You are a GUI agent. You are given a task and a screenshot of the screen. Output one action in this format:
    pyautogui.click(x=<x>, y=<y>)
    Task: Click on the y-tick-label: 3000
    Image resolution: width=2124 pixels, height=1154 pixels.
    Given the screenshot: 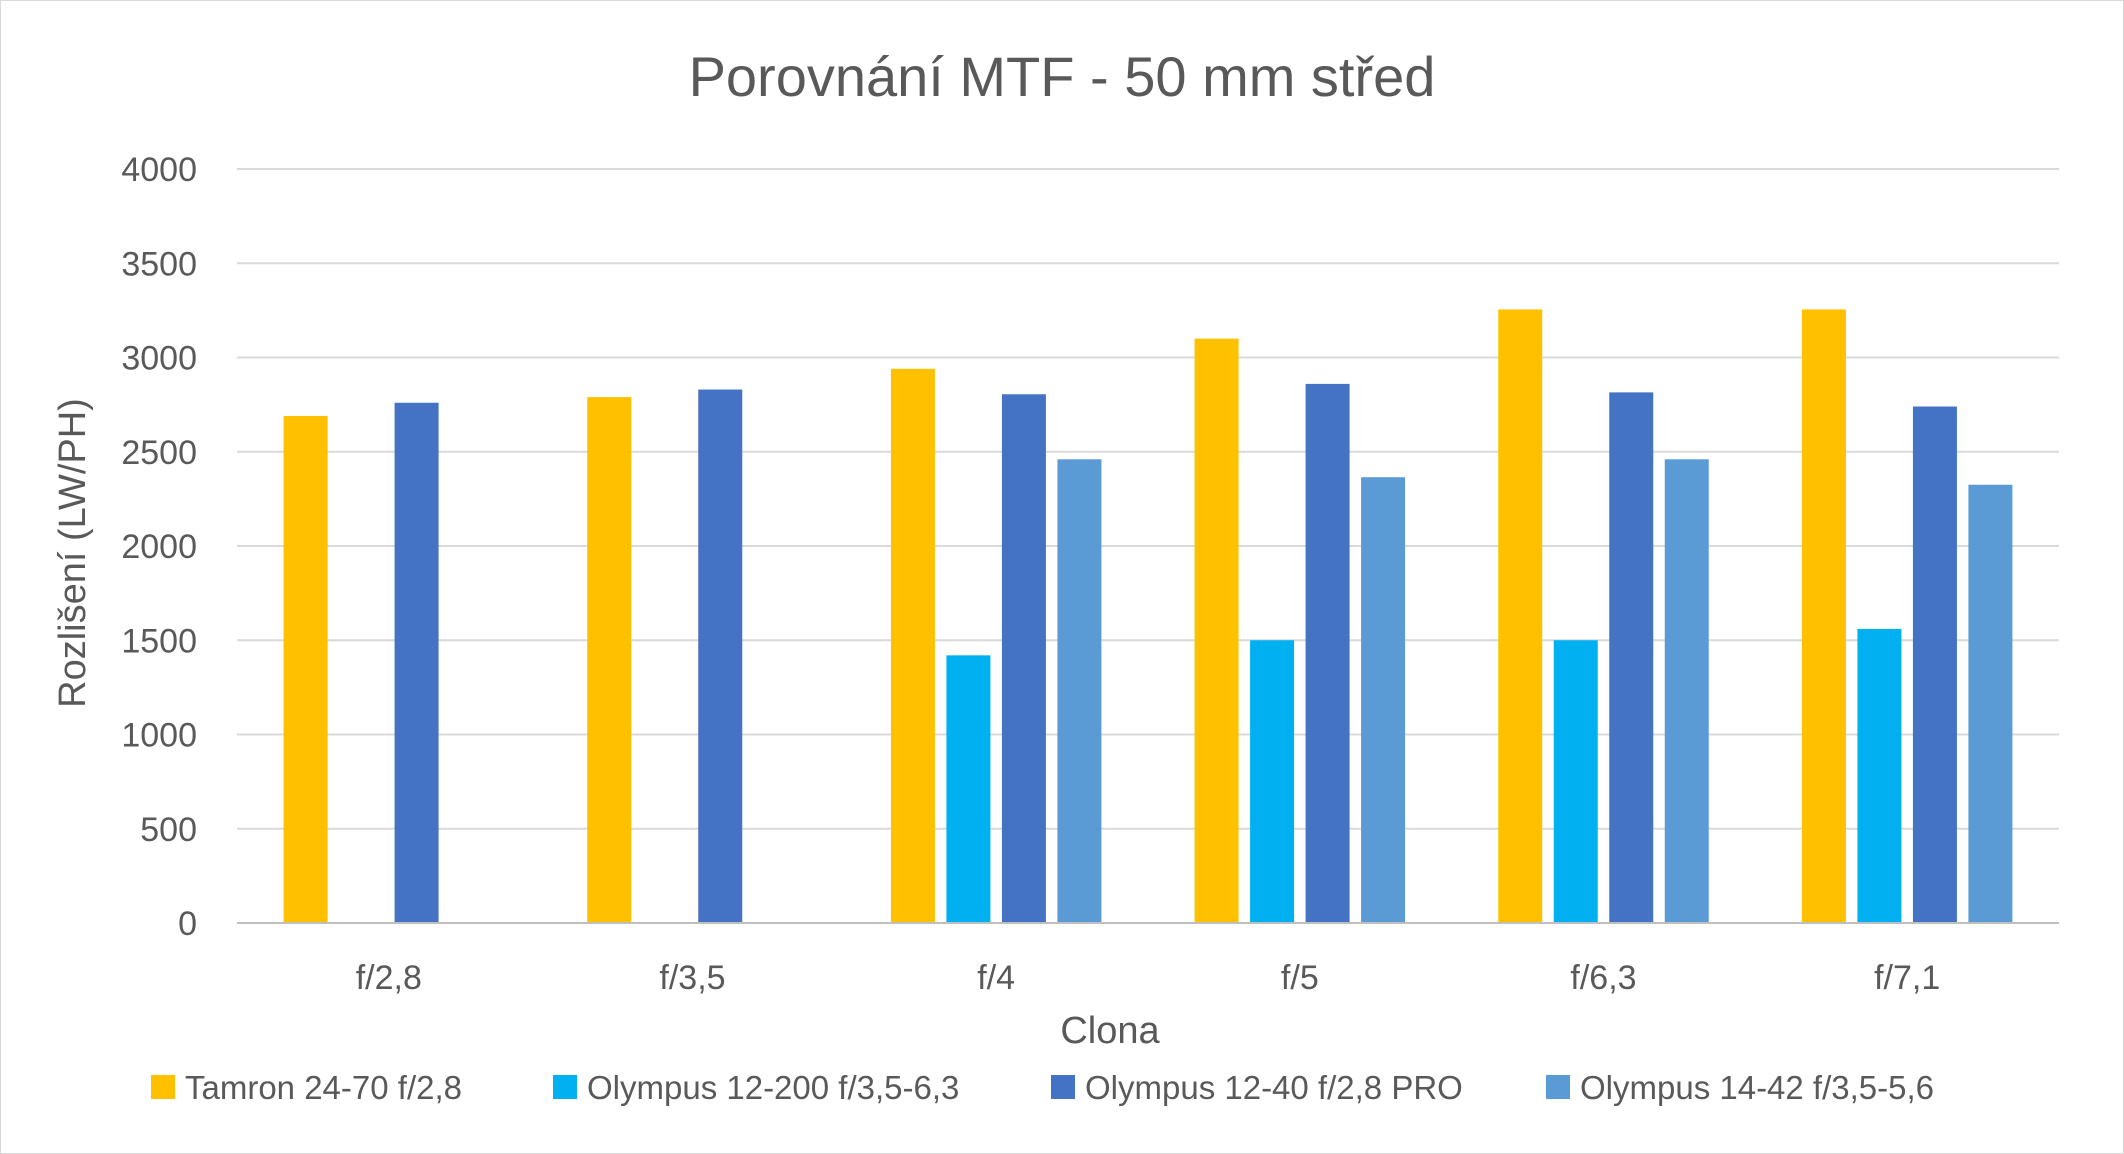 What is the action you would take?
    pyautogui.click(x=159, y=359)
    